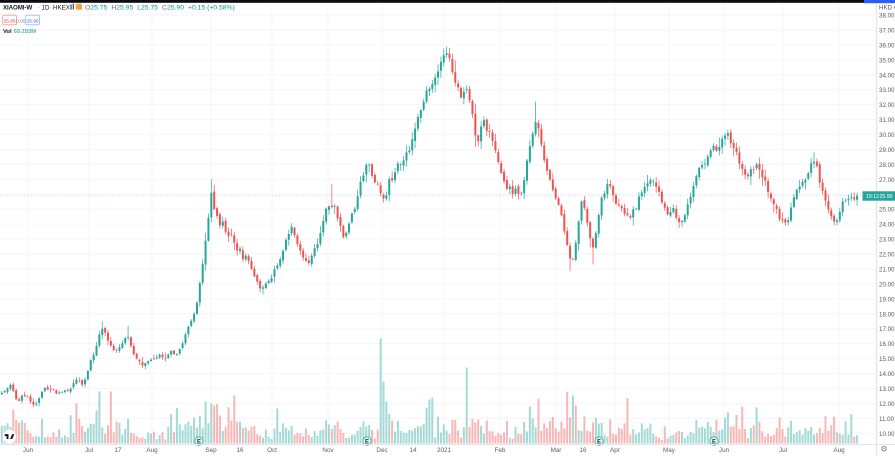 The height and width of the screenshot is (460, 895). What do you see at coordinates (7, 32) in the screenshot?
I see `svg-text: Vol` at bounding box center [7, 32].